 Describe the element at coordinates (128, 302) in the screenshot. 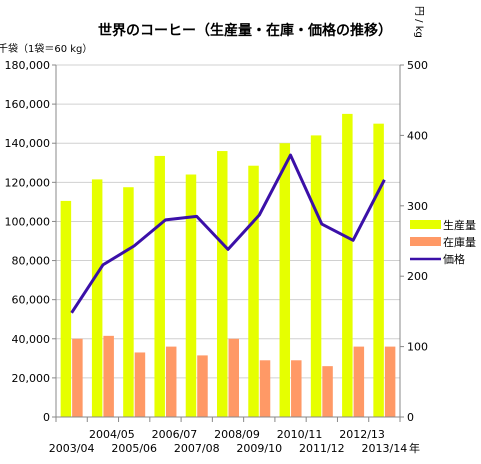

I see `bar-production-2005/06` at that location.